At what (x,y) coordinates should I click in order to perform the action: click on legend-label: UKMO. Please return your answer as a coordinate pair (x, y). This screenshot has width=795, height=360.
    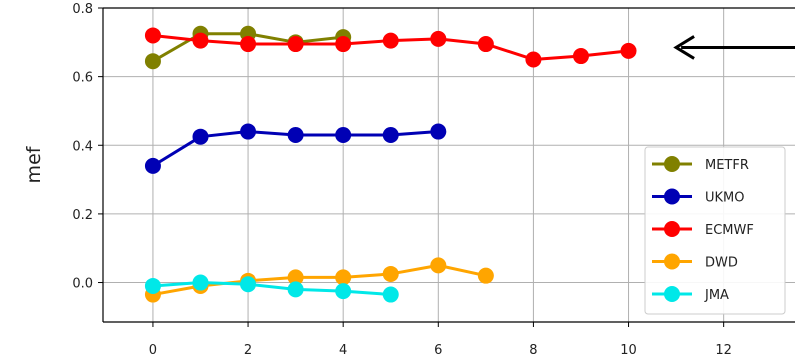
    Looking at the image, I should click on (725, 198).